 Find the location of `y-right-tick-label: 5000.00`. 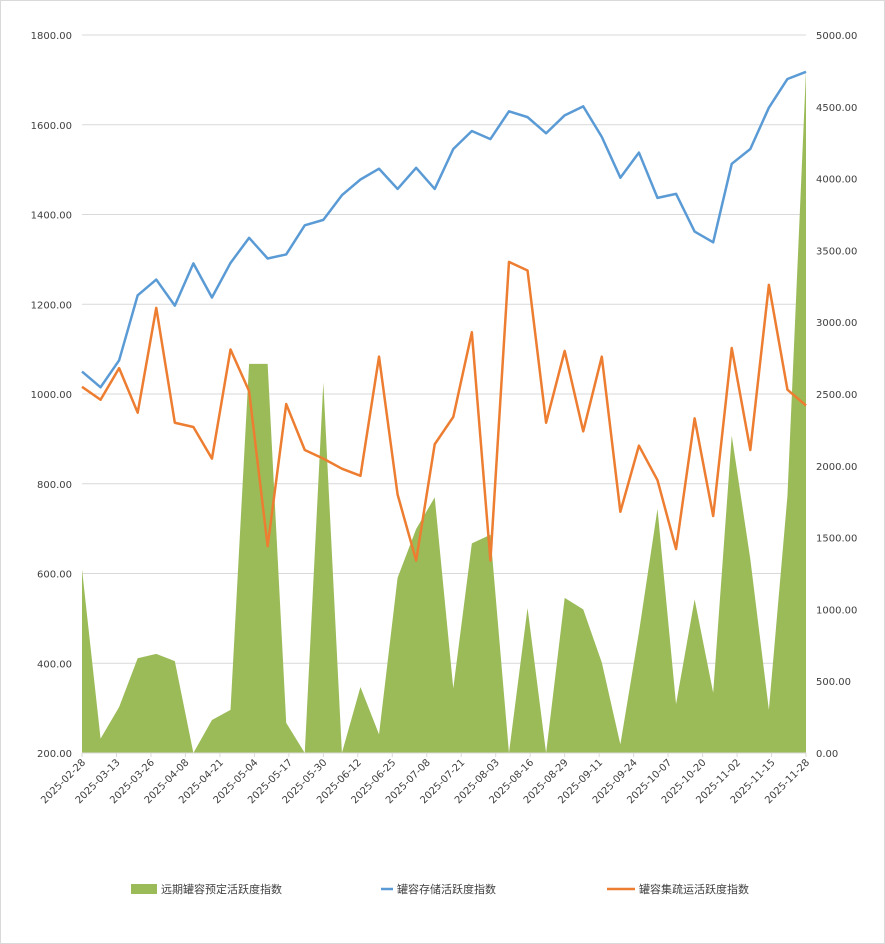

y-right-tick-label: 5000.00 is located at coordinates (836, 36).